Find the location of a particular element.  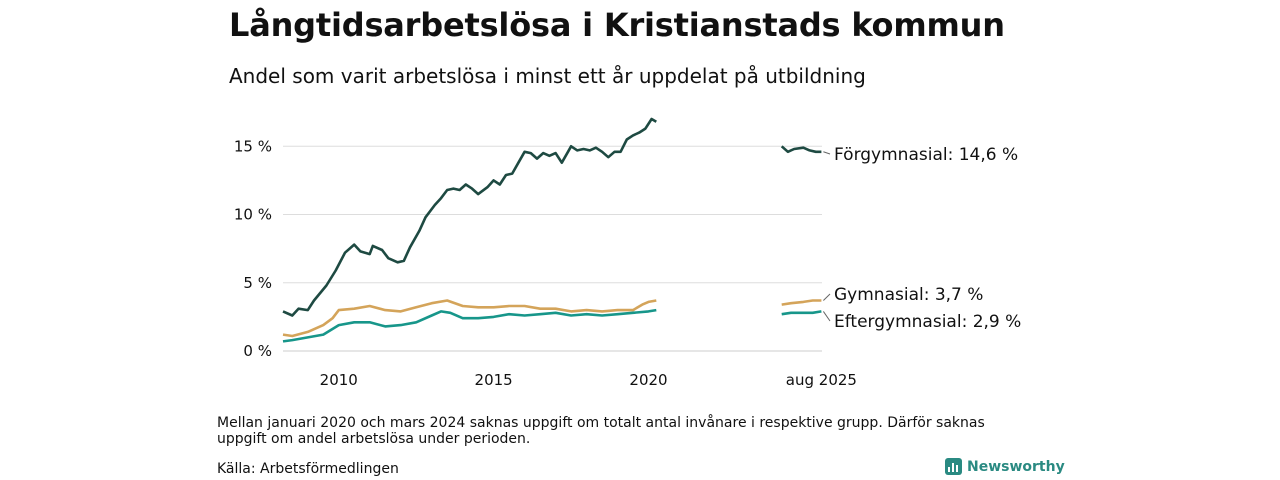

series-end-label: Gymnasial: 3,7 % is located at coordinates (908, 295).